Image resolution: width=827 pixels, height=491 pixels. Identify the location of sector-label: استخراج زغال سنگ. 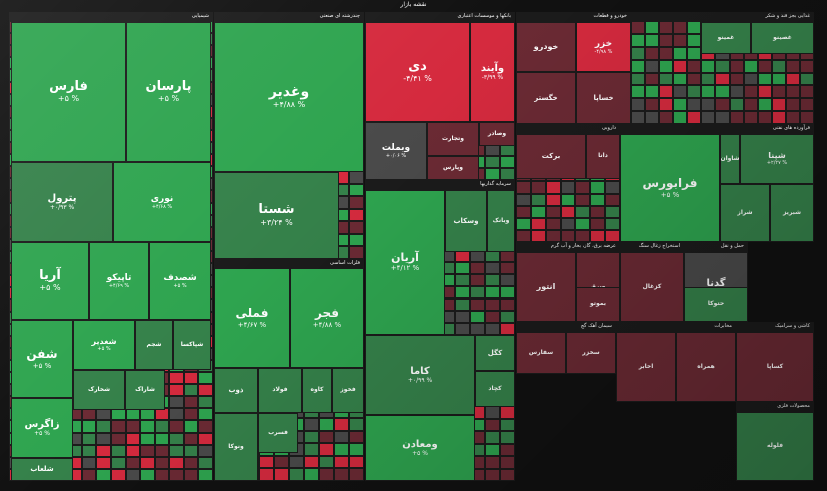
(659, 246).